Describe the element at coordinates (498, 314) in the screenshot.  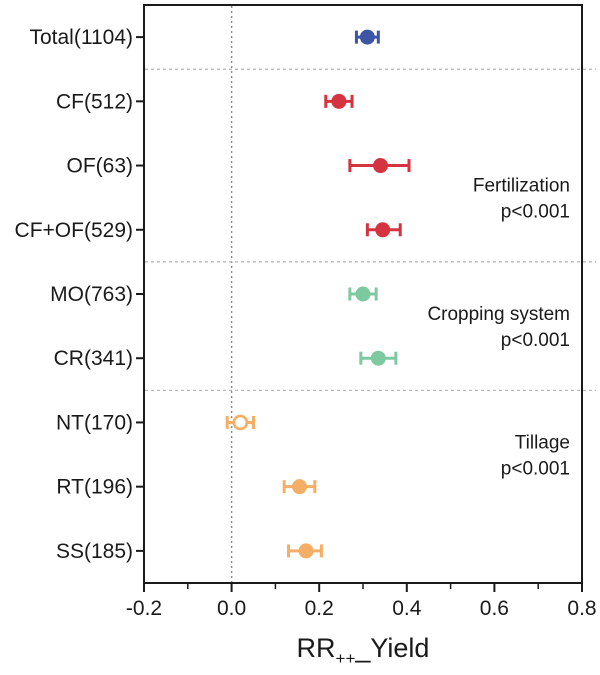
I see `group-annotation-name: Cropping system` at that location.